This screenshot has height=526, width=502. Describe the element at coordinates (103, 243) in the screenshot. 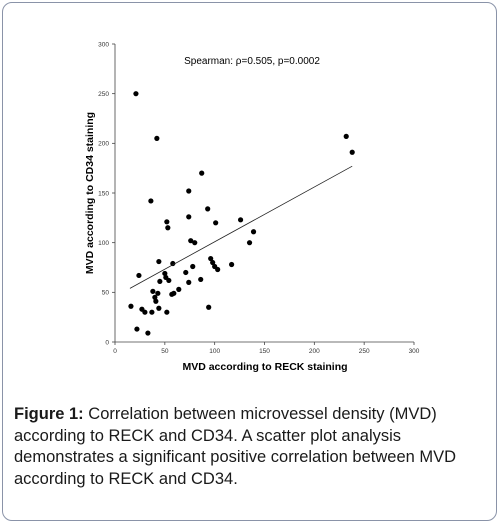

I see `y-tick-label: 100` at that location.